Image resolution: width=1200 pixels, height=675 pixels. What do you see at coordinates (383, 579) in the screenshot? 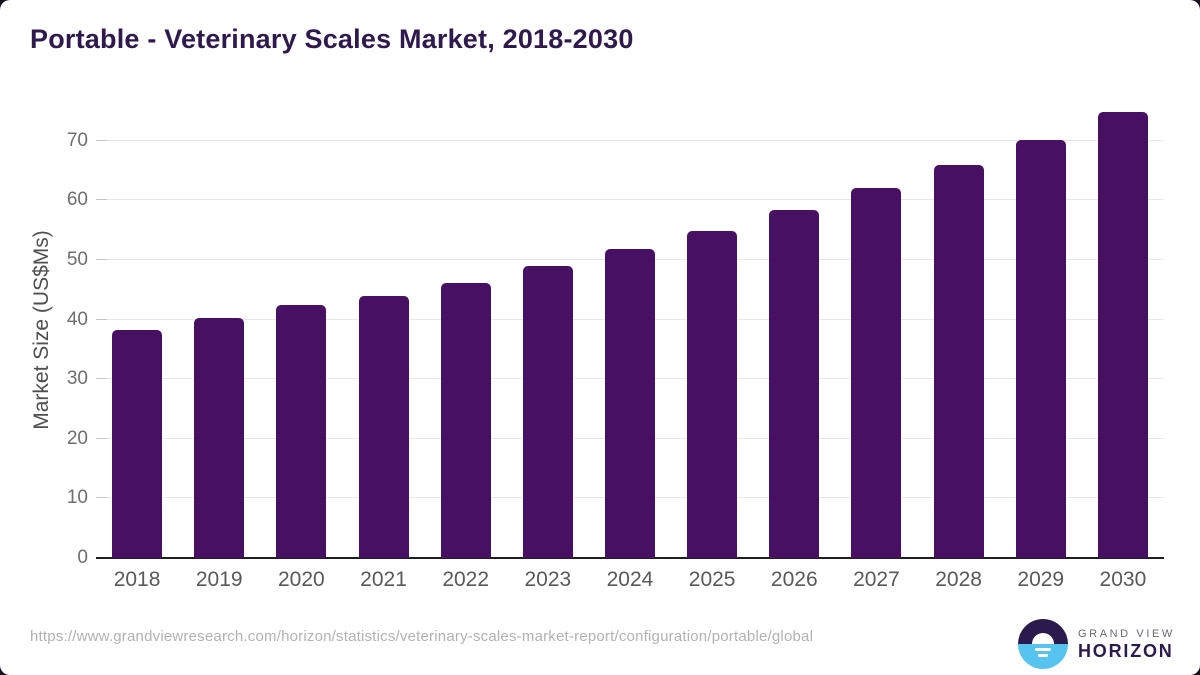
I see `x-tick-label-2021: 2021` at bounding box center [383, 579].